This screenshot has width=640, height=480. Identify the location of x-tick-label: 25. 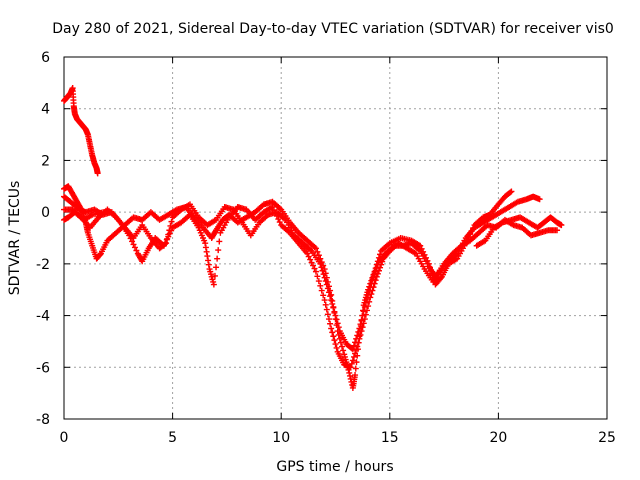
(607, 438).